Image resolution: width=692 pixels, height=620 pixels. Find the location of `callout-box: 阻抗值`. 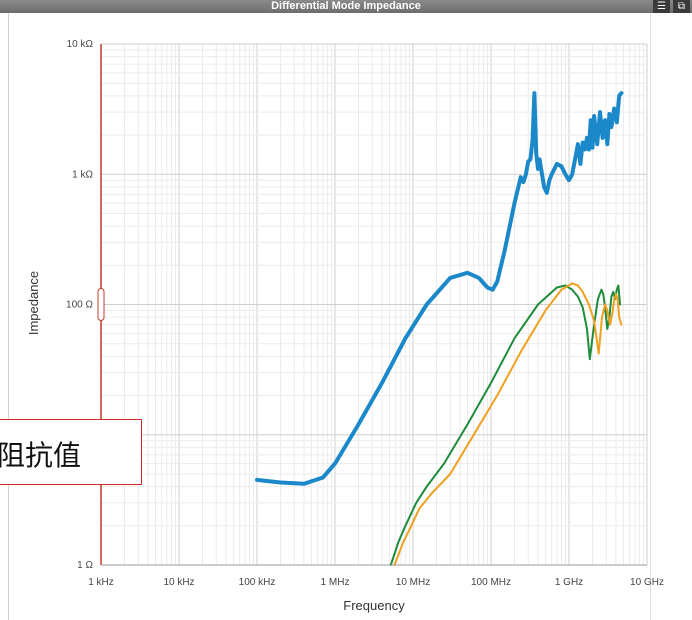

callout-box: 阻抗值 is located at coordinates (71, 452).